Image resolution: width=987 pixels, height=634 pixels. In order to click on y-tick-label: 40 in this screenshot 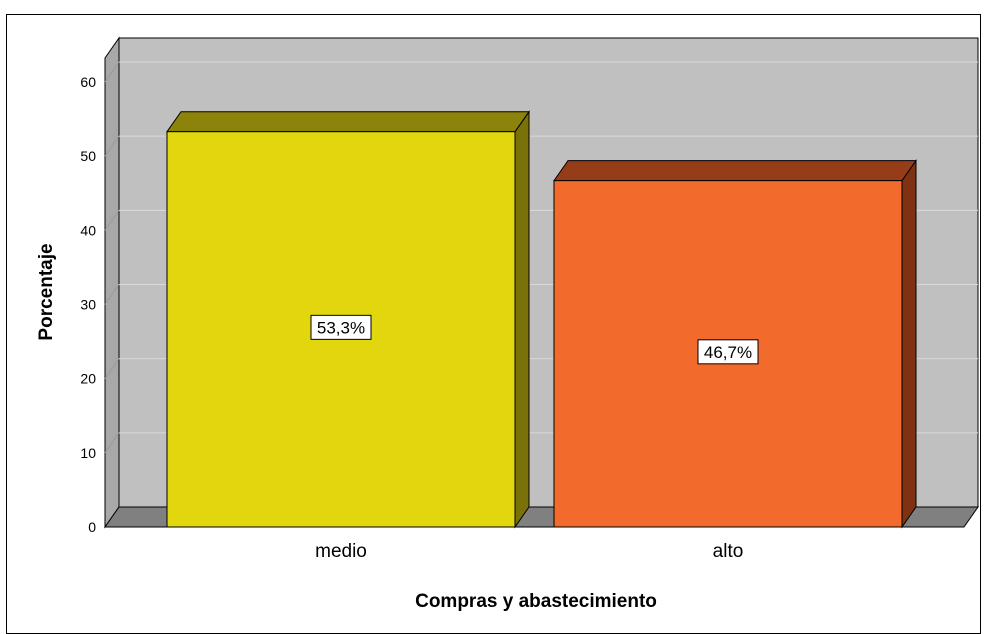, I will do `click(88, 230)`.